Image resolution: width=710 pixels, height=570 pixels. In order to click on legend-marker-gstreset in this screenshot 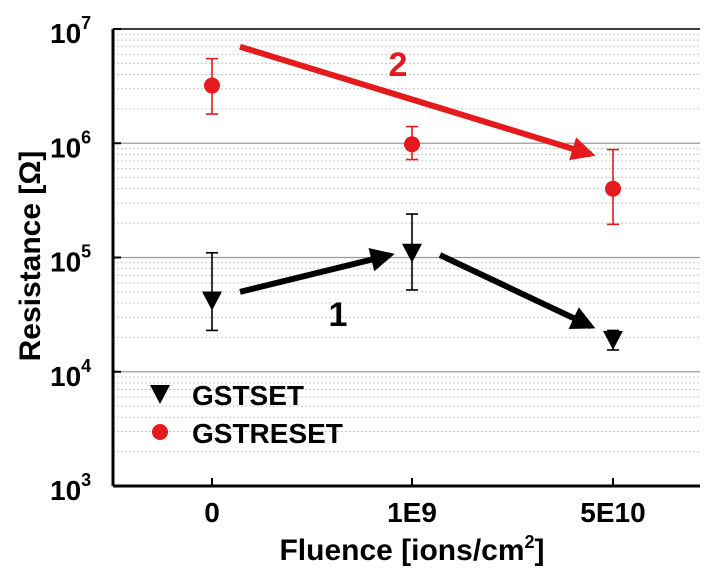, I will do `click(160, 432)`.